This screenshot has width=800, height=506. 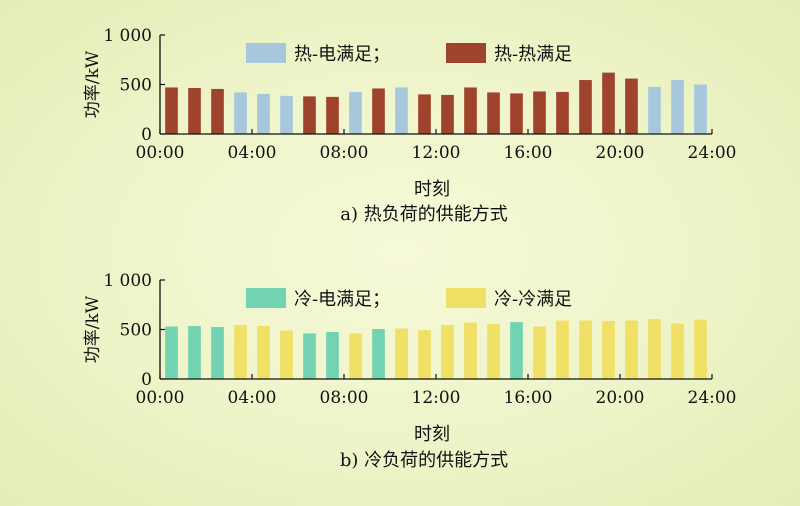 What do you see at coordinates (342, 54) in the screenshot?
I see `legend-label-1: 热-电满足；` at bounding box center [342, 54].